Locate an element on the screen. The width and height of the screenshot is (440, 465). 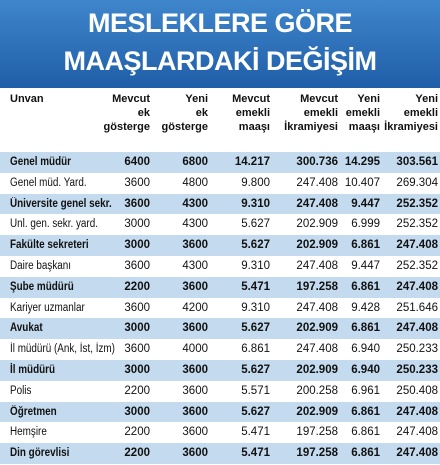
column-header: Unvan is located at coordinates (27, 99).